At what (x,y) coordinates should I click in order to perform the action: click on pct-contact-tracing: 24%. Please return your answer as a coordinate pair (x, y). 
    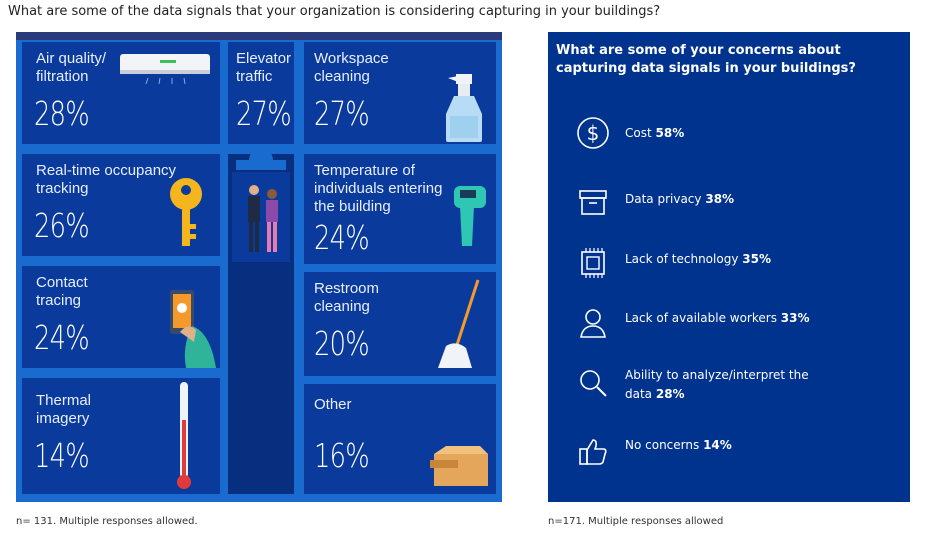
    Looking at the image, I should click on (62, 337).